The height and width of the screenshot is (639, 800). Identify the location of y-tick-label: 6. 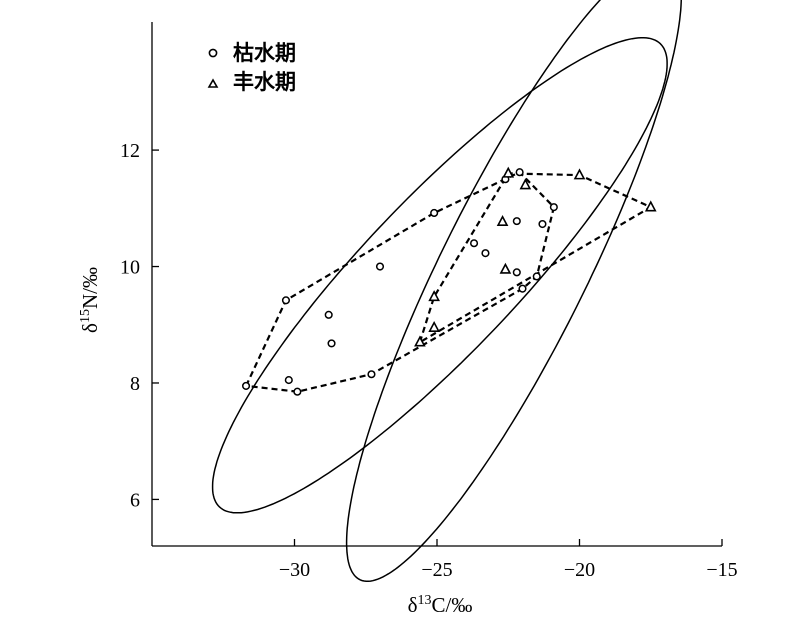
(135, 500).